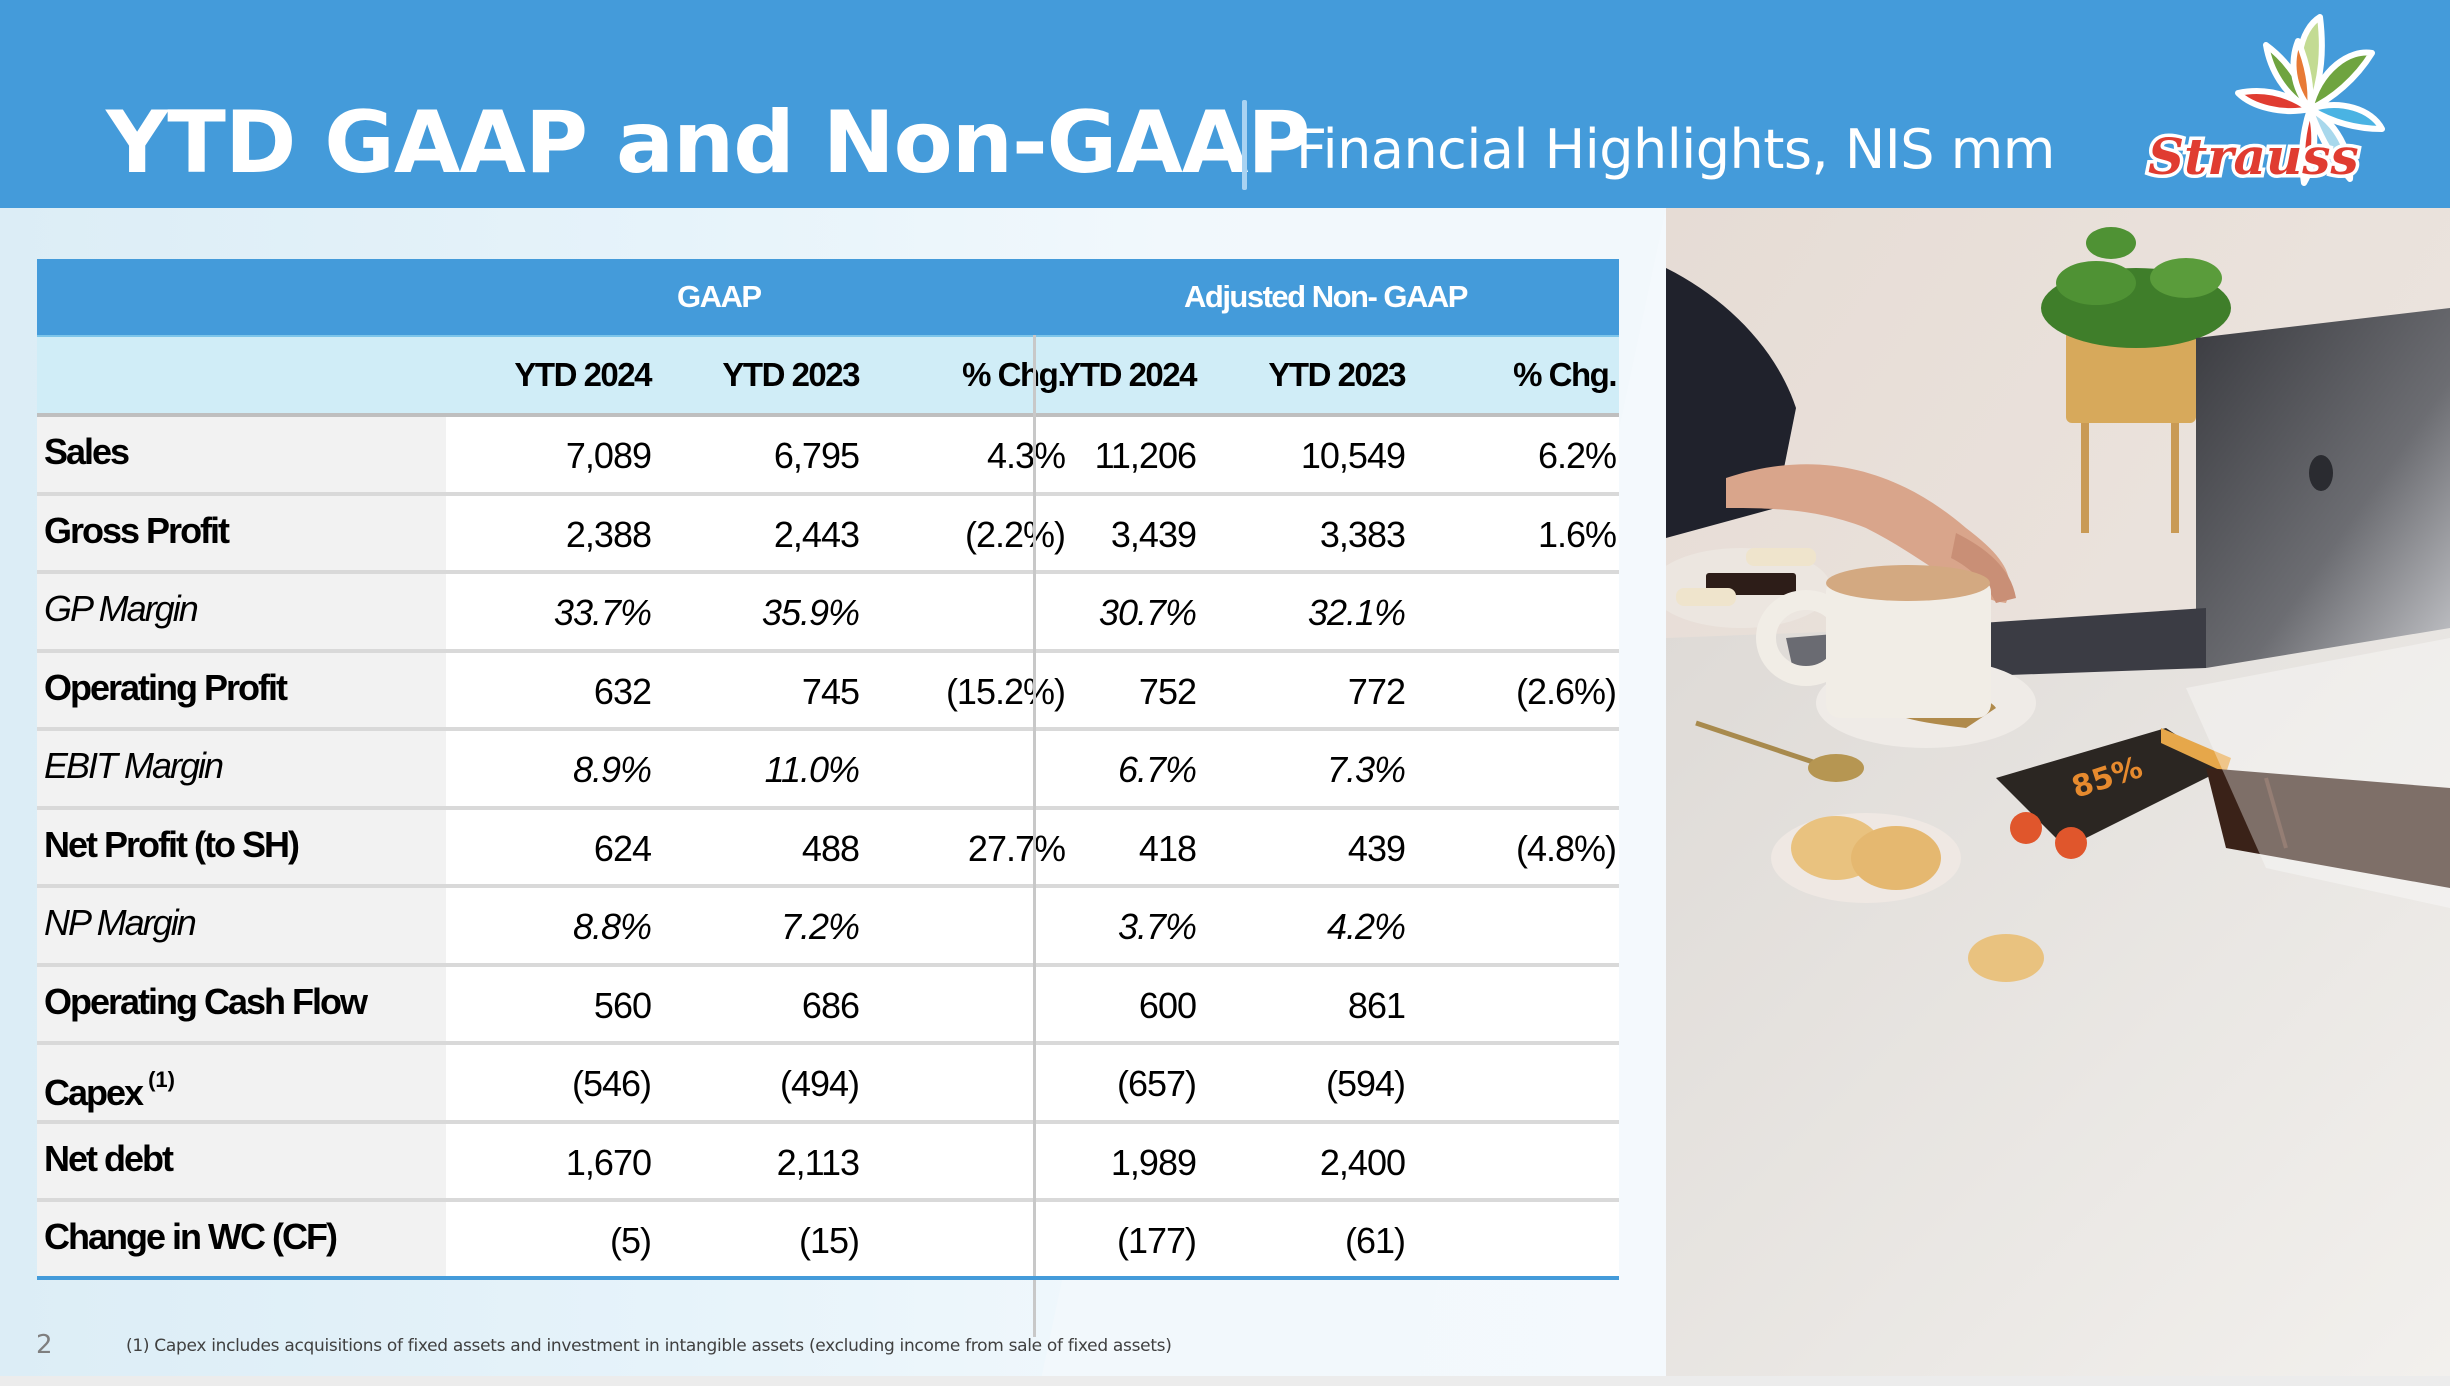  Describe the element at coordinates (2253, 156) in the screenshot. I see `logo-wordmark: Strauss` at that location.